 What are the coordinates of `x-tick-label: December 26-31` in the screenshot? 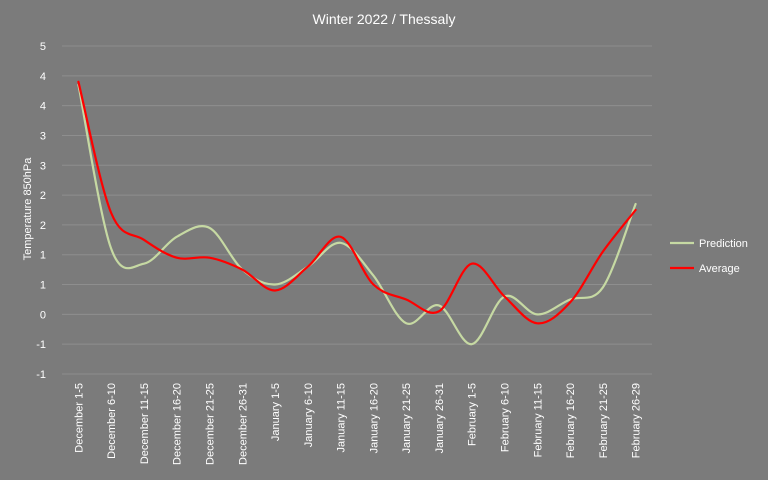 It's located at (243, 424).